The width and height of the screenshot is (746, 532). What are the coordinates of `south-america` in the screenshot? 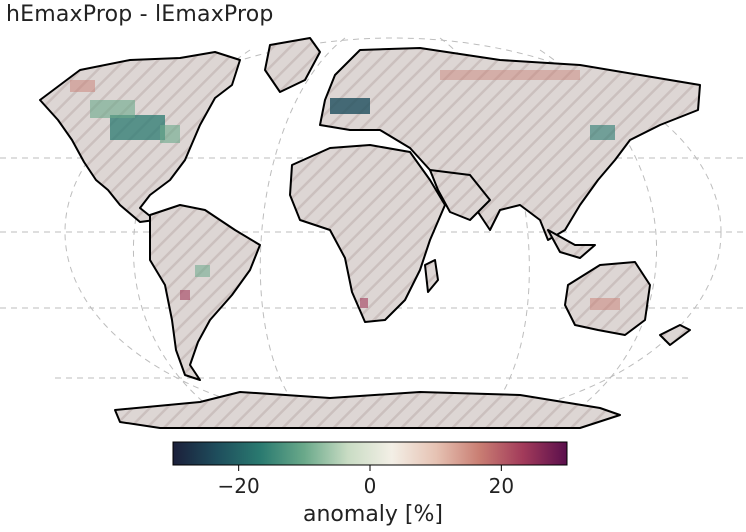 It's located at (205, 292).